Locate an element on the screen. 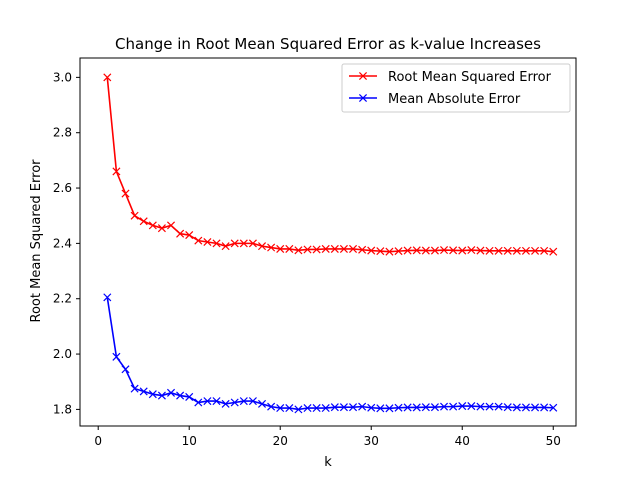 The width and height of the screenshot is (640, 478). legend-box is located at coordinates (456, 88).